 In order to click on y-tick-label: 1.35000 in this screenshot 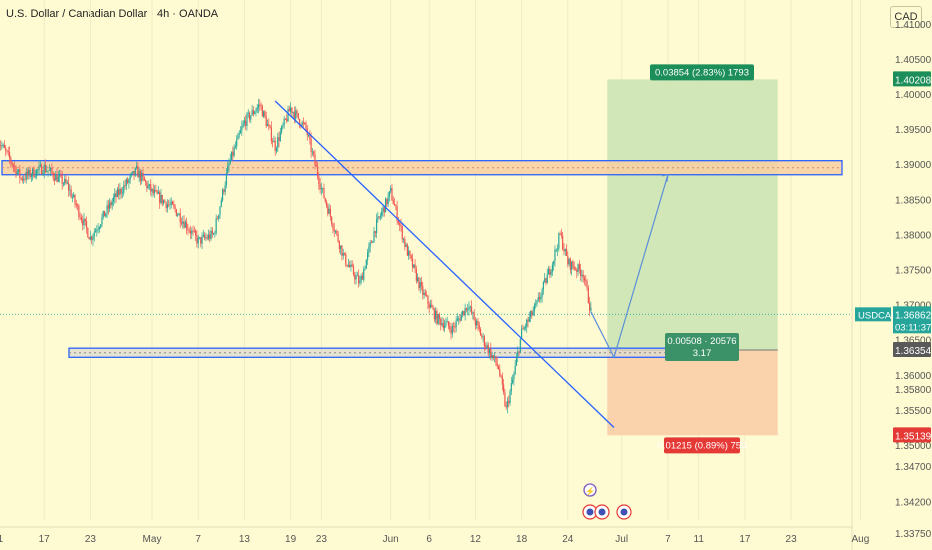, I will do `click(913, 446)`.